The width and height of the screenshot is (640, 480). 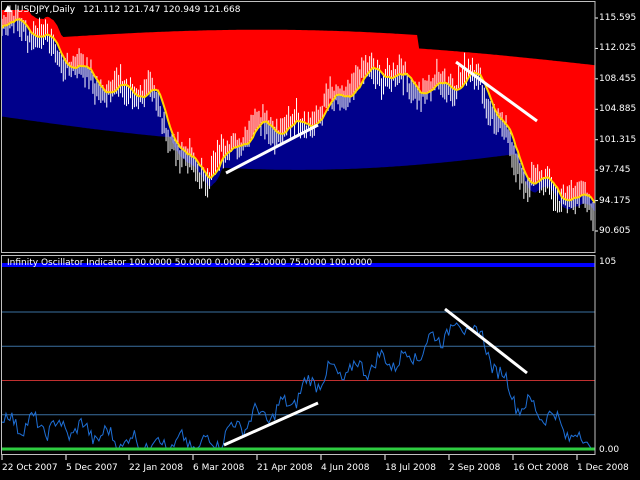 What do you see at coordinates (162, 10) in the screenshot?
I see `ohlc-readout: 121.112 121.747 120.949 121.668` at bounding box center [162, 10].